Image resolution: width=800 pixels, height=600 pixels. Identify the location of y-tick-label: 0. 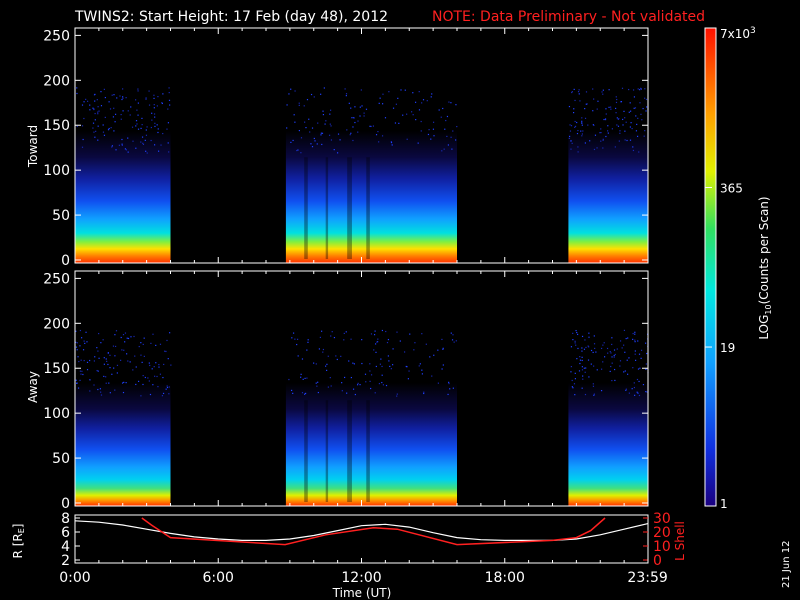
(65, 261).